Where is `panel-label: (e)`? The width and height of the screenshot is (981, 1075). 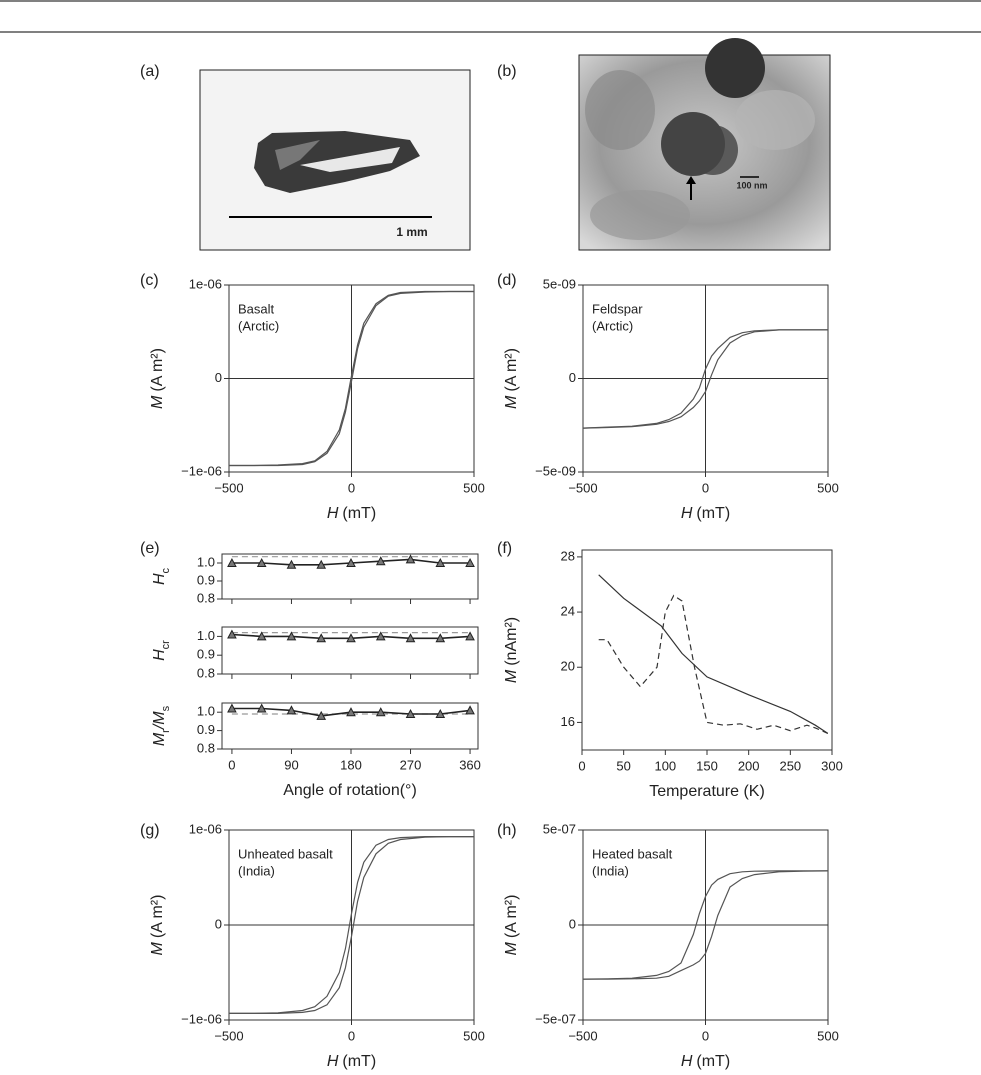 panel-label: (e) is located at coordinates (150, 548).